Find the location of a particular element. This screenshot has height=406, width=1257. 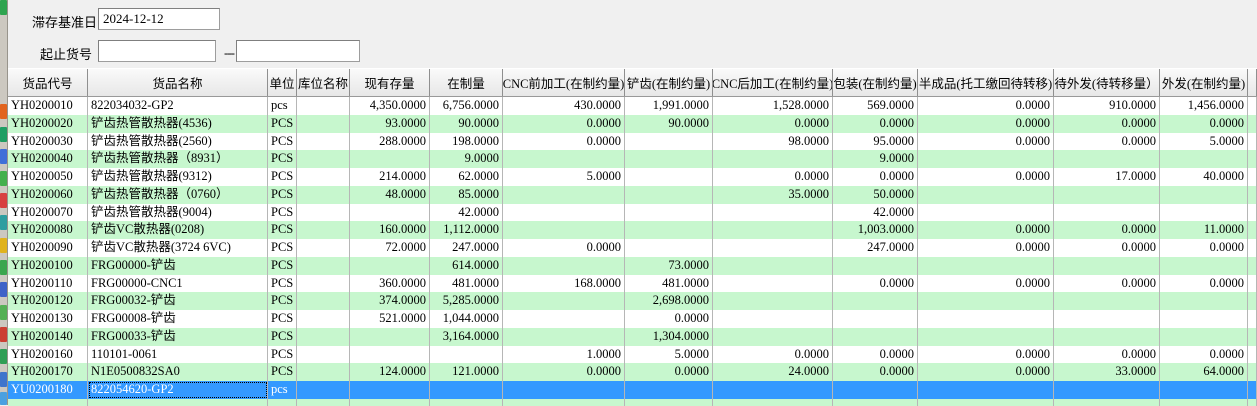

table-cell: 1,003.0000 is located at coordinates (875, 230).